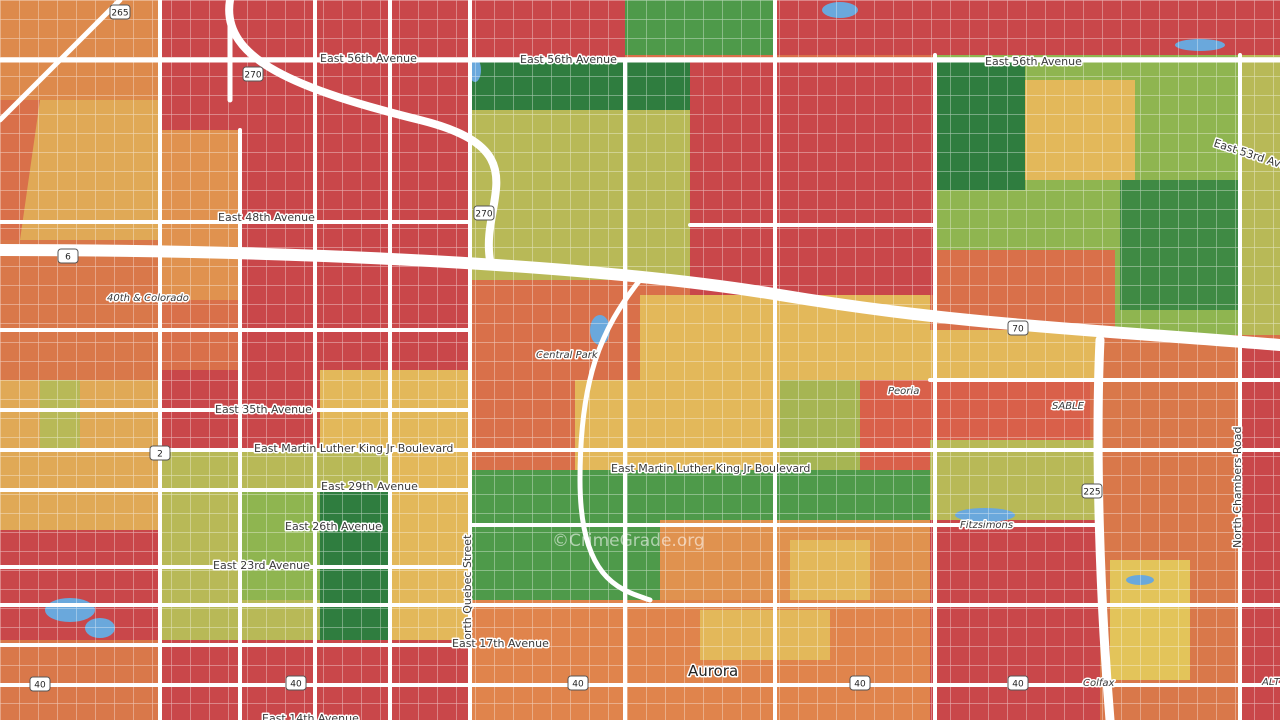 Image resolution: width=1280 pixels, height=720 pixels. Describe the element at coordinates (713, 671) in the screenshot. I see `street-label: Aurora` at that location.